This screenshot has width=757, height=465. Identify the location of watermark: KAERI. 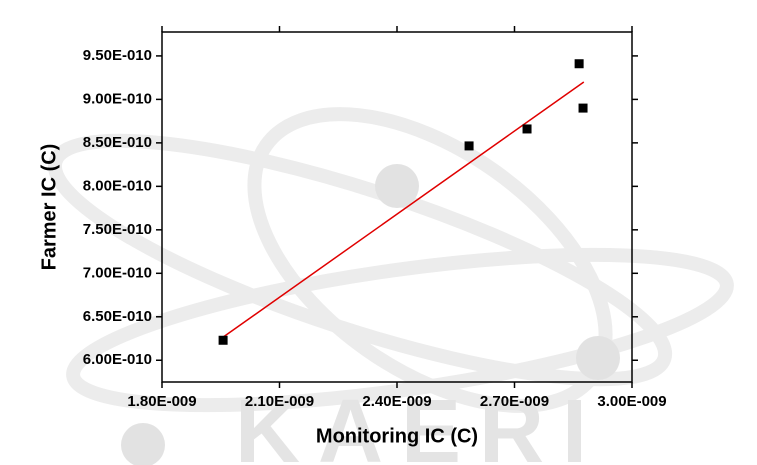
(420, 423).